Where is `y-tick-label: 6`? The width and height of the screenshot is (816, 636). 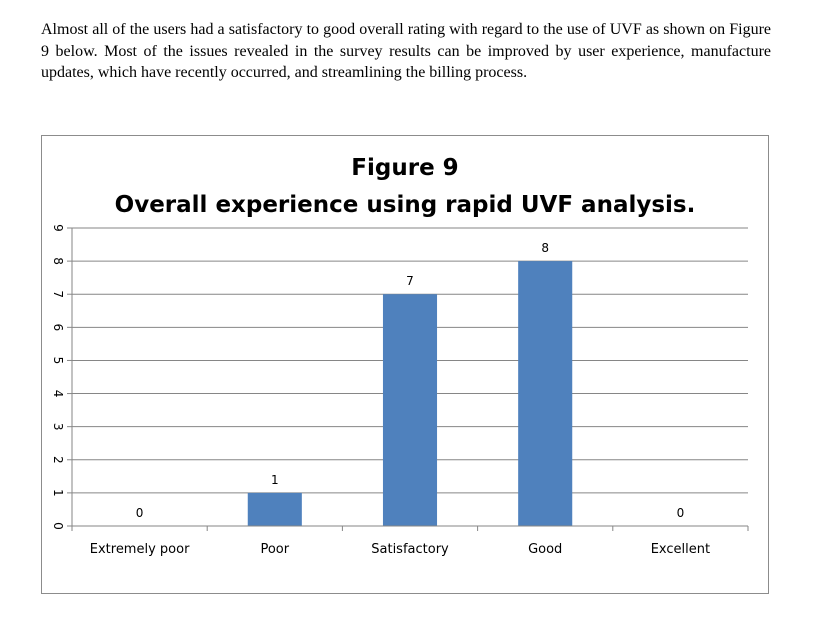 y-tick-label: 6 is located at coordinates (58, 328).